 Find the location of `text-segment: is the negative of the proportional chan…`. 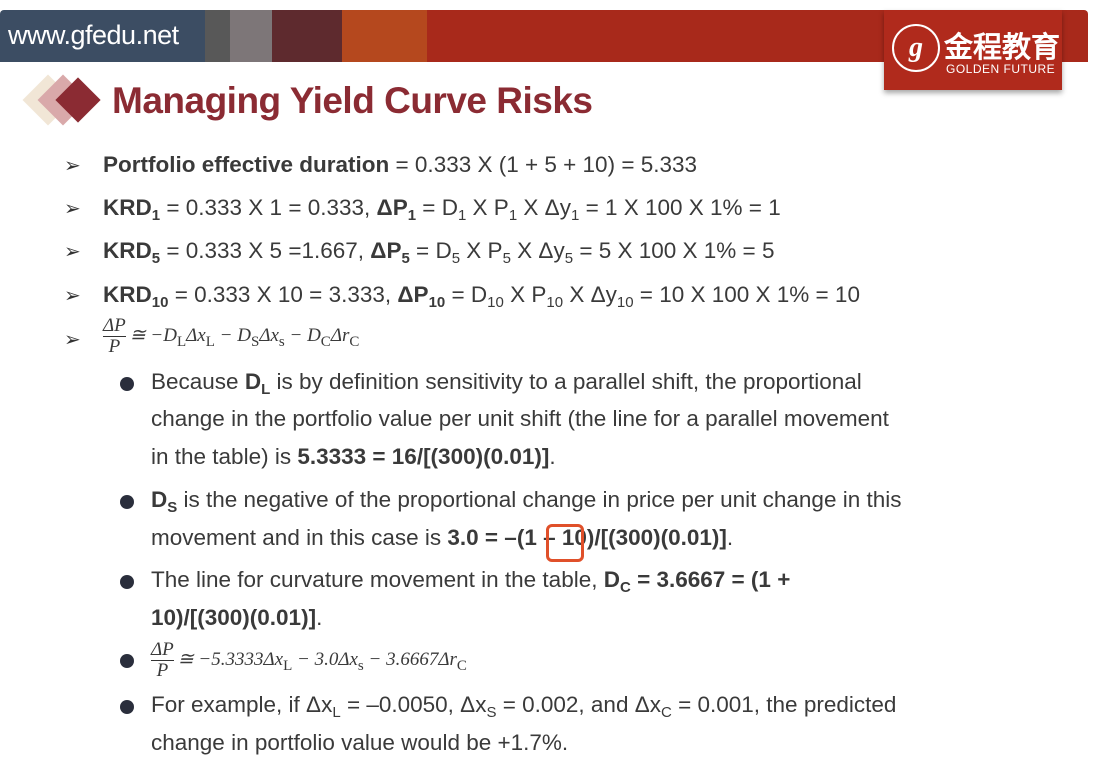

text-segment: is the negative of the proportional chan… is located at coordinates (539, 499).